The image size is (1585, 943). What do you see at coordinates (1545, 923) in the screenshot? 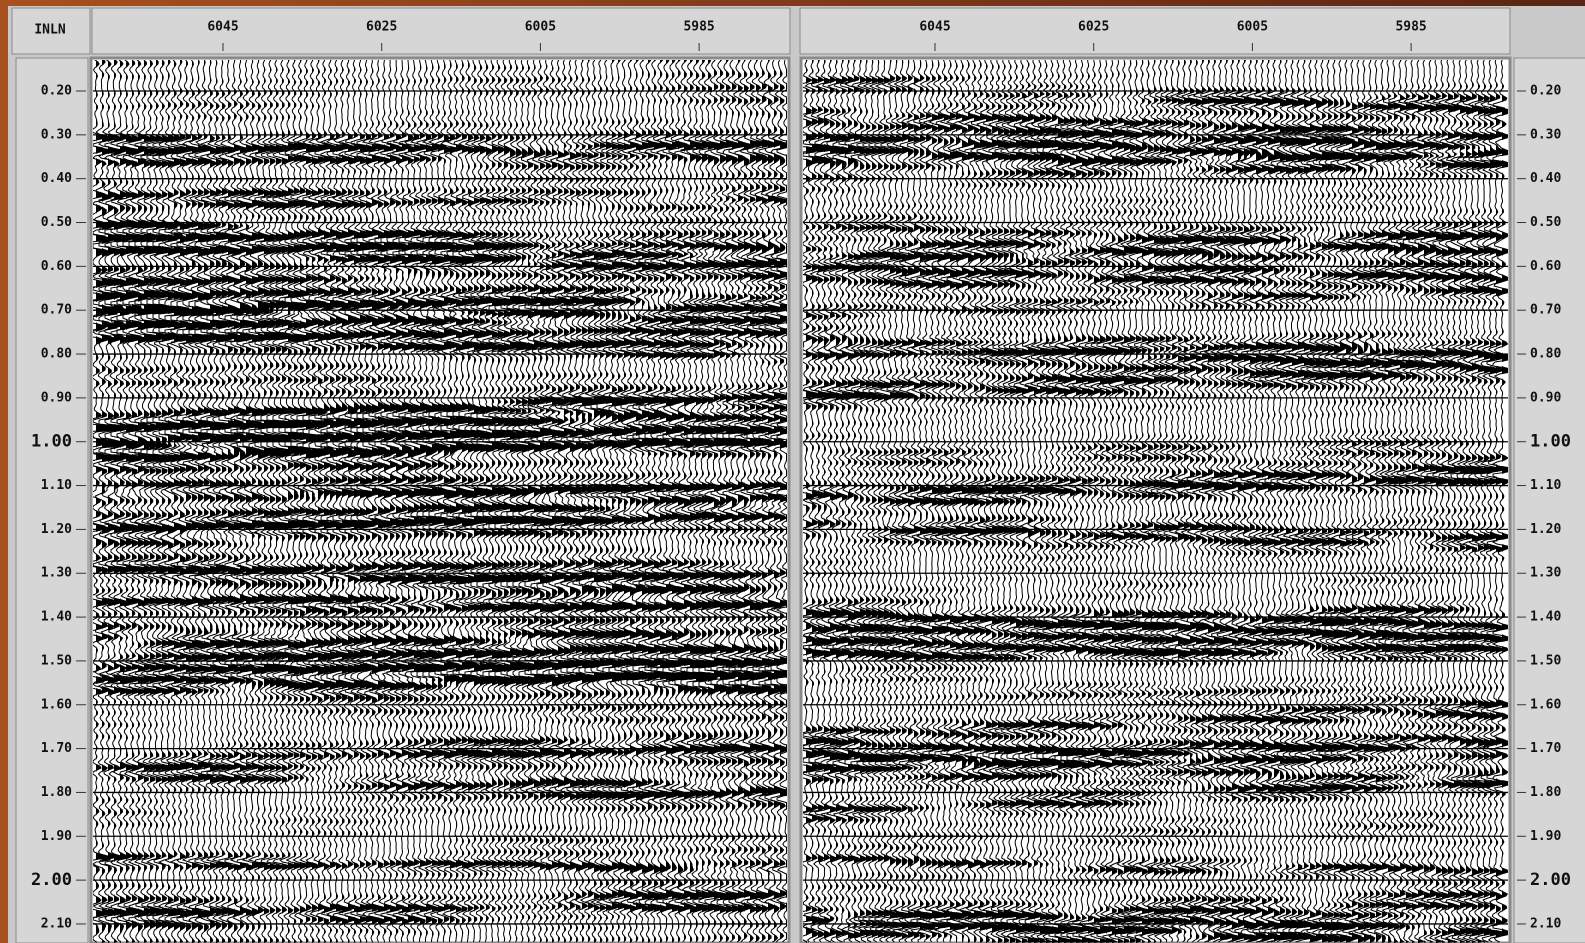
I see `time-label-right: 2.10` at bounding box center [1545, 923].